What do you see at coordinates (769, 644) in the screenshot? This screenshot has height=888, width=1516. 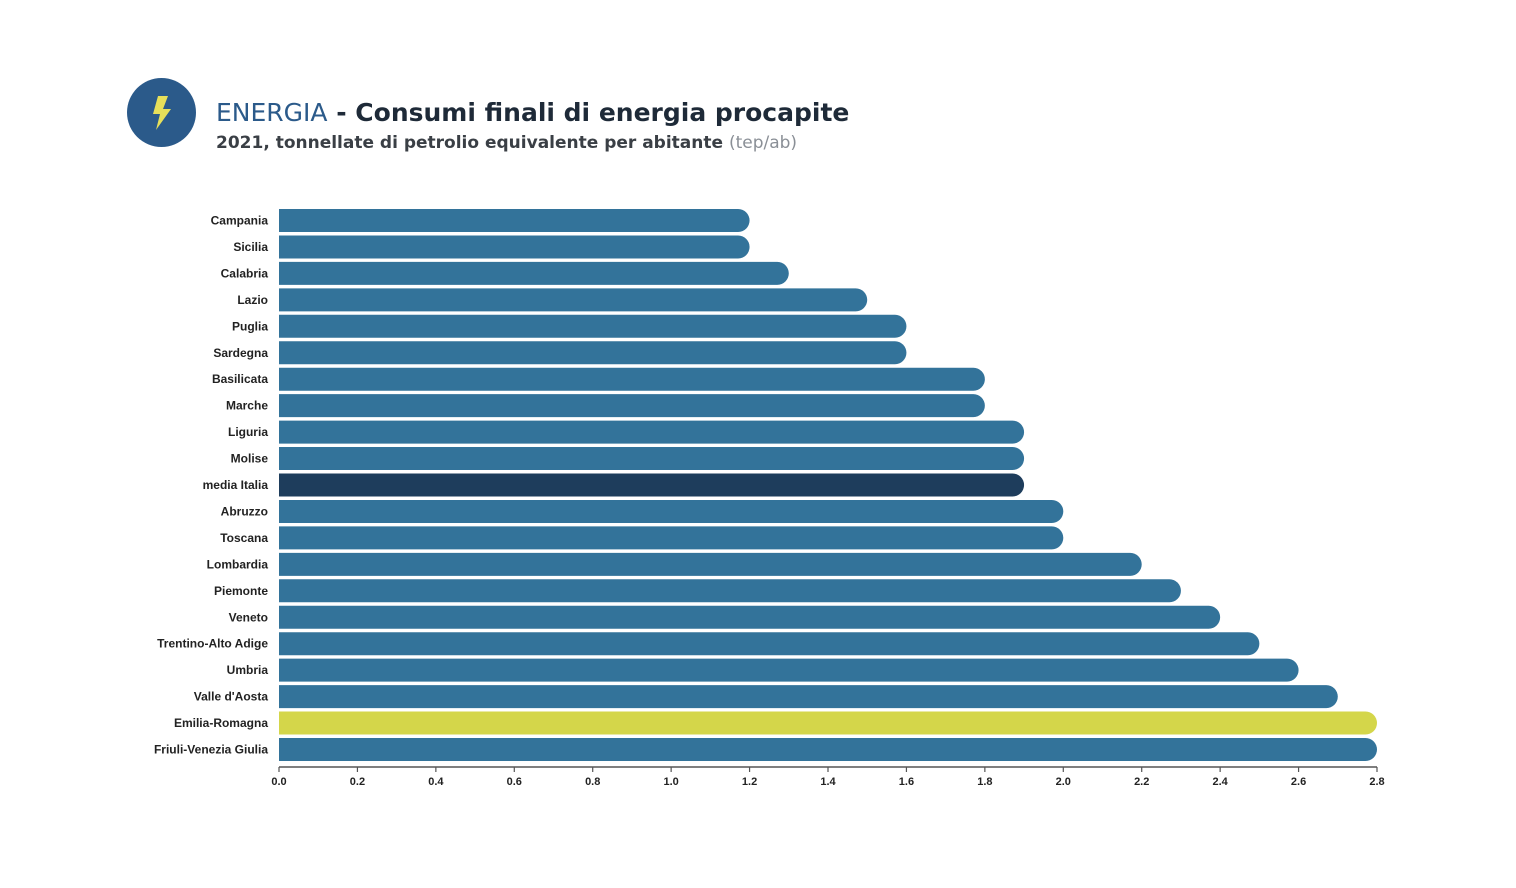 I see `bar-trentino-alto-adige` at bounding box center [769, 644].